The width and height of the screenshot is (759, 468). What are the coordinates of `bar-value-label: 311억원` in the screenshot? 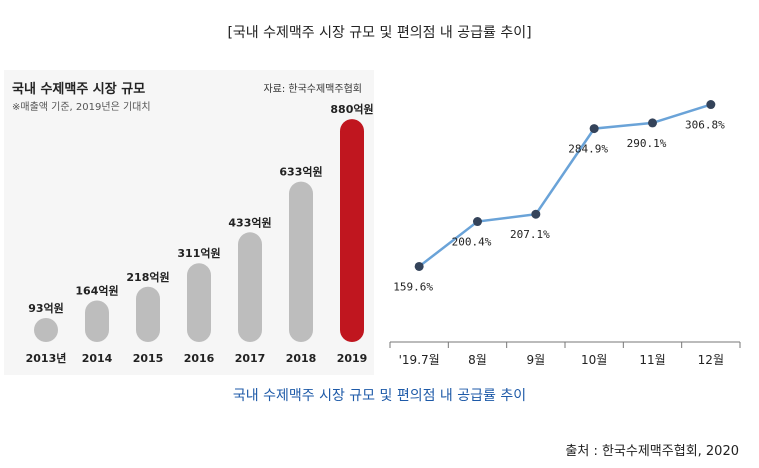 It's located at (198, 253).